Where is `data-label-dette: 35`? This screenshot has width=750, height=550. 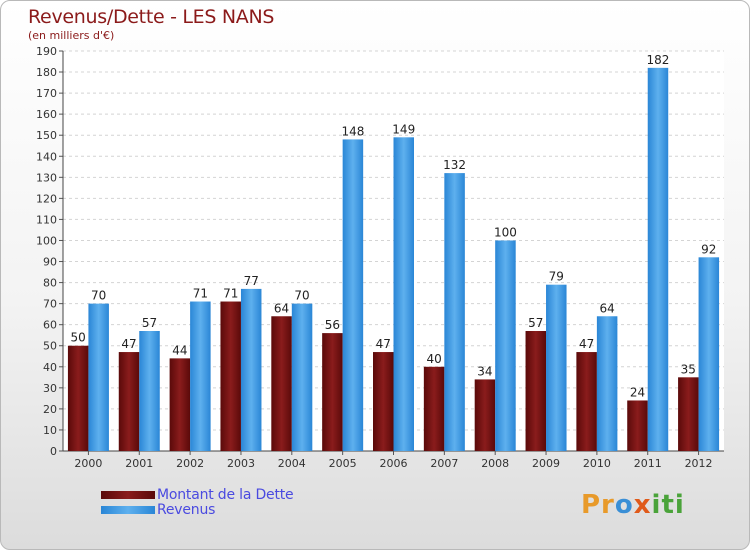
data-label-dette: 35 is located at coordinates (688, 369).